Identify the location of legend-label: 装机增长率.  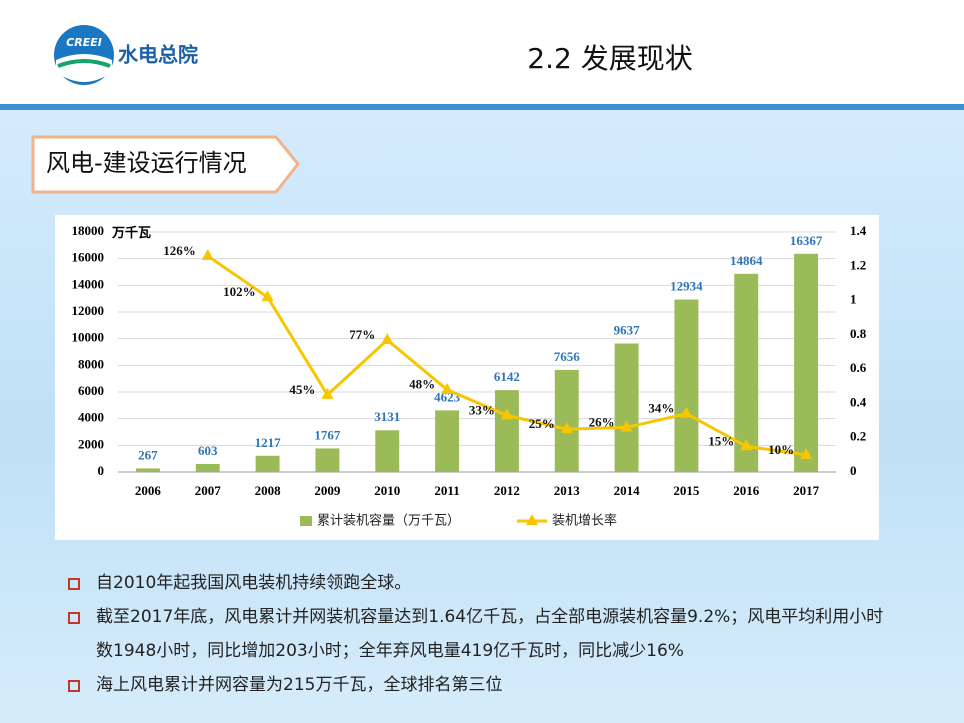
(584, 521).